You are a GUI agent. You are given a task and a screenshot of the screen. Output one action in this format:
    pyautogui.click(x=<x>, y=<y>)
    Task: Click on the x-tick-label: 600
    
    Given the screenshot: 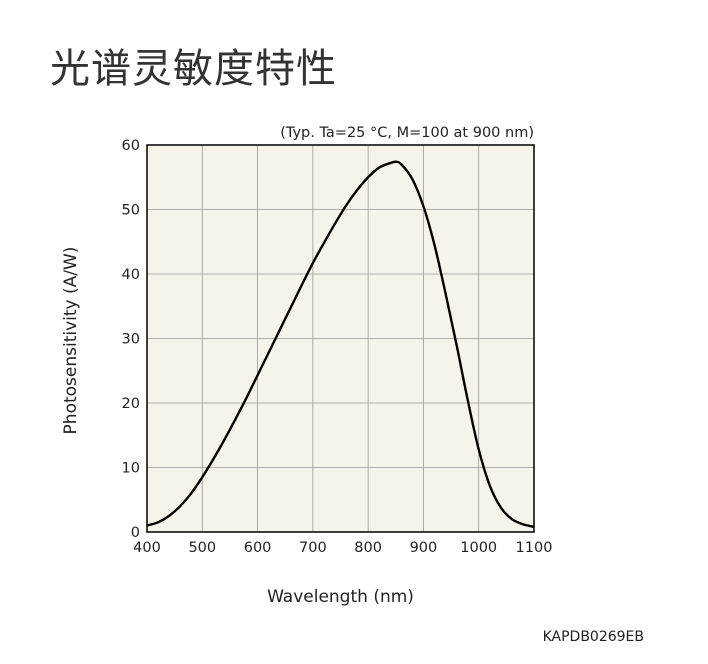 What is the action you would take?
    pyautogui.click(x=258, y=548)
    